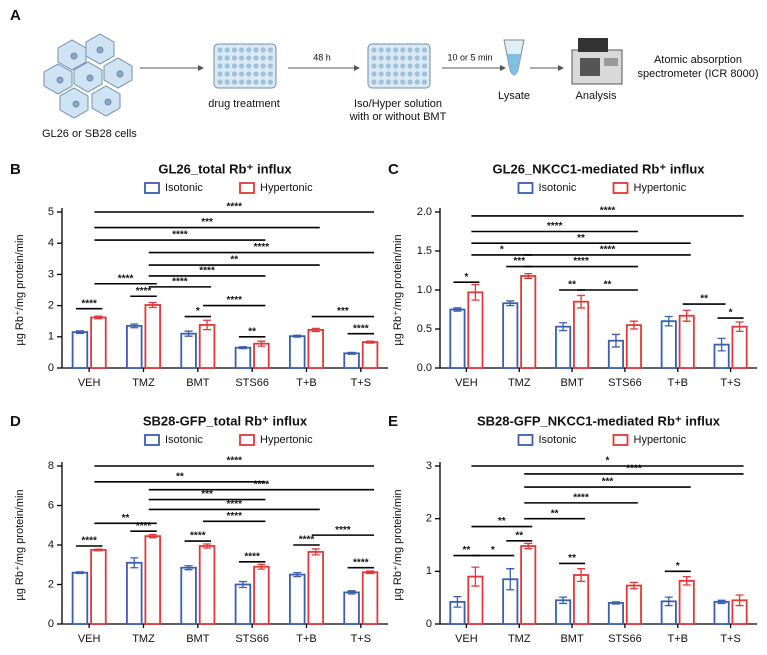 The height and width of the screenshot is (655, 767). Describe the element at coordinates (514, 96) in the screenshot. I see `lysate-label: Lysate` at that location.